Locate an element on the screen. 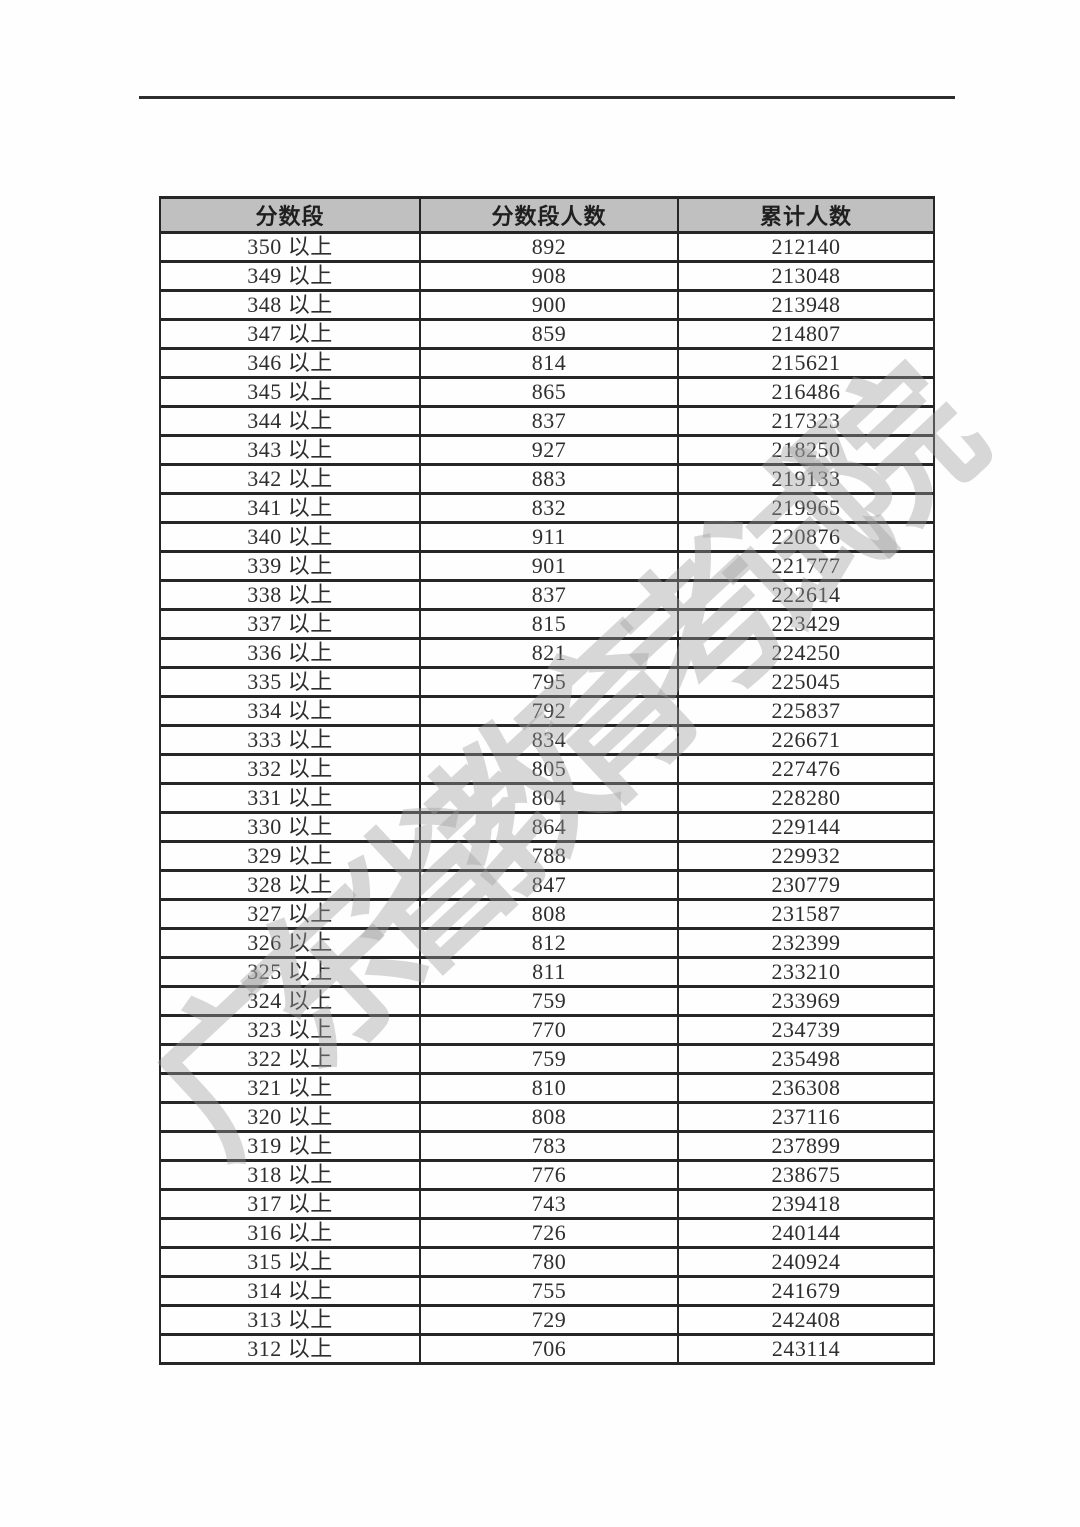 The height and width of the screenshot is (1527, 1080). cell-range-count: 832 is located at coordinates (549, 508).